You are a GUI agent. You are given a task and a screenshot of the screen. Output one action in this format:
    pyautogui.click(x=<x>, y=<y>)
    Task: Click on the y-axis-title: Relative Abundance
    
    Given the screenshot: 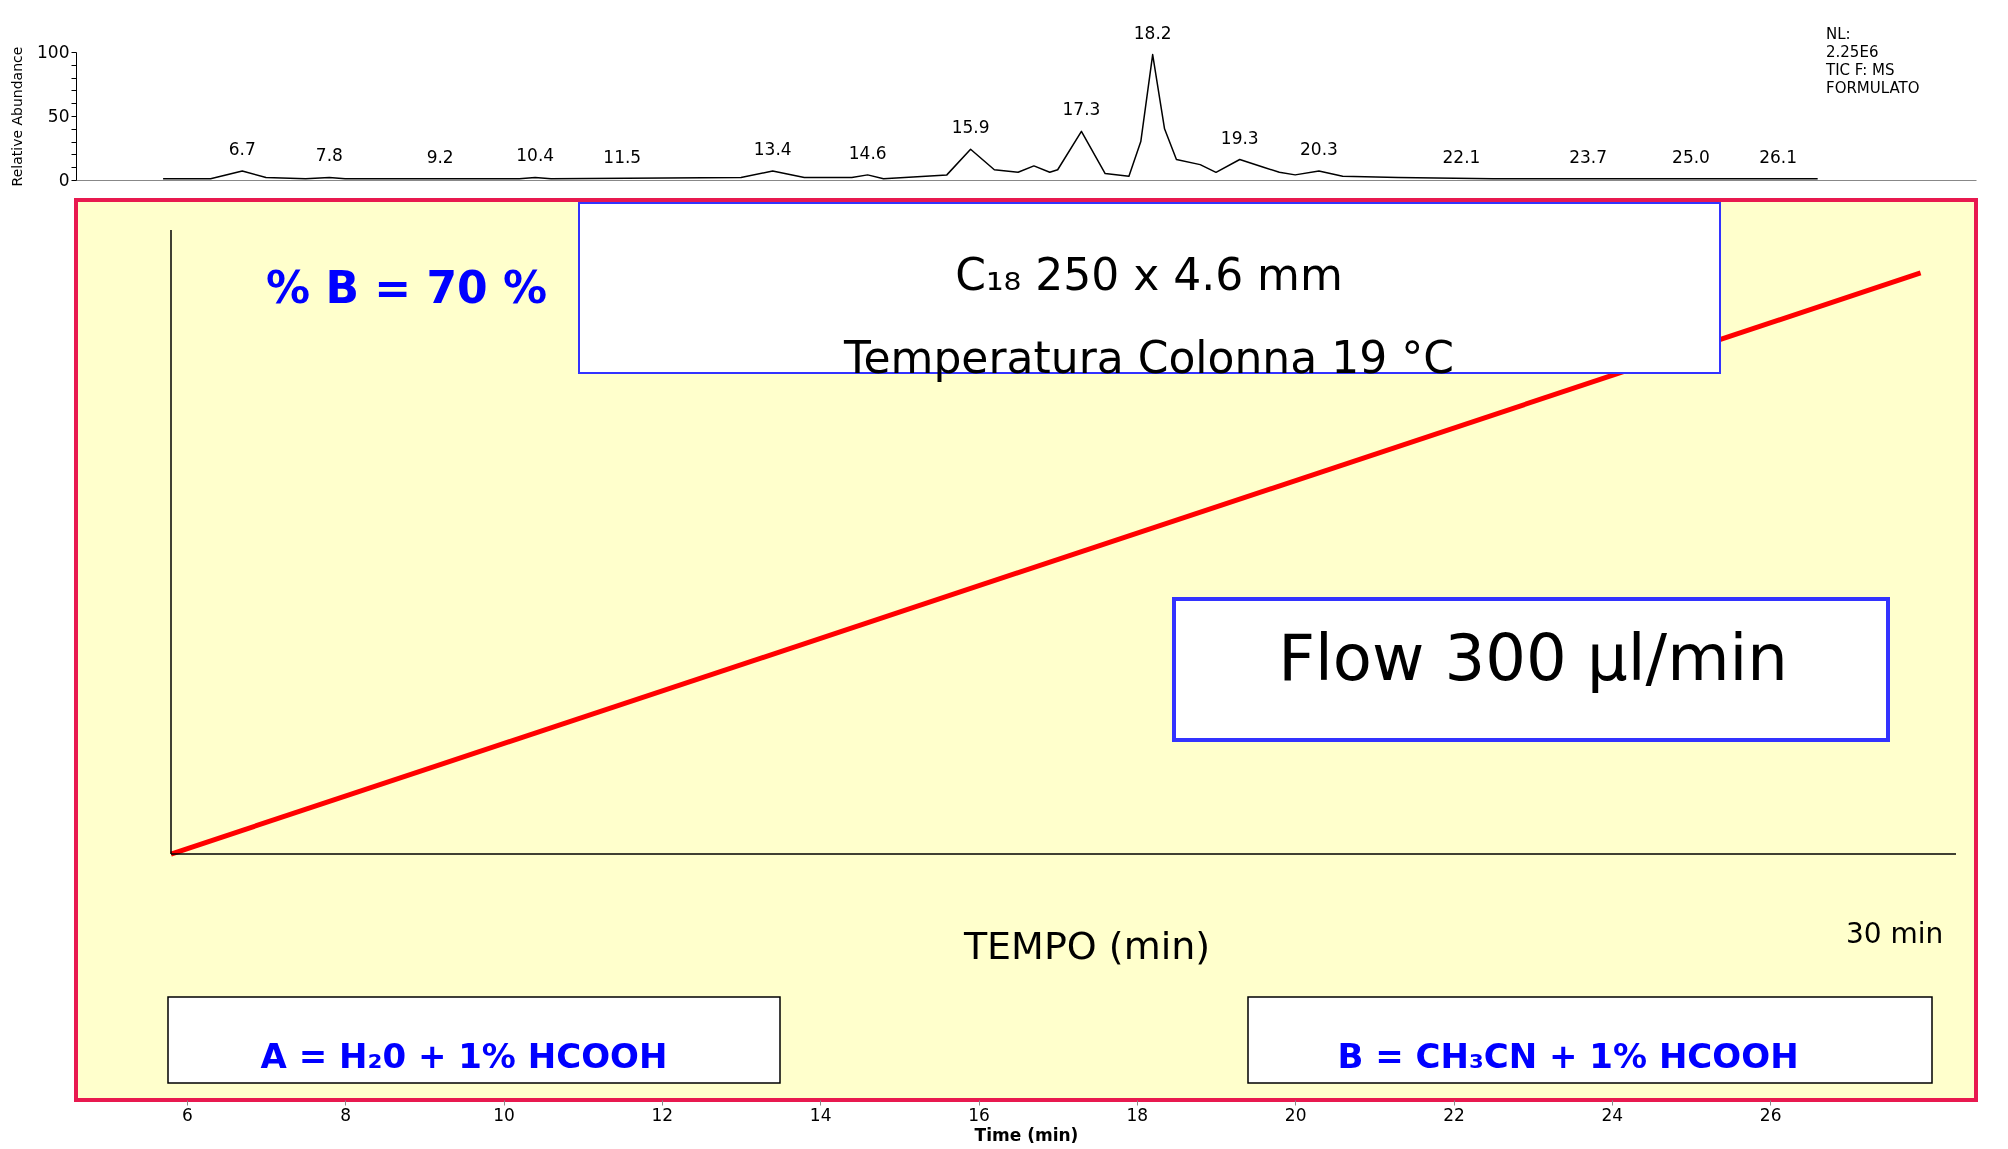 What is the action you would take?
    pyautogui.click(x=17, y=116)
    